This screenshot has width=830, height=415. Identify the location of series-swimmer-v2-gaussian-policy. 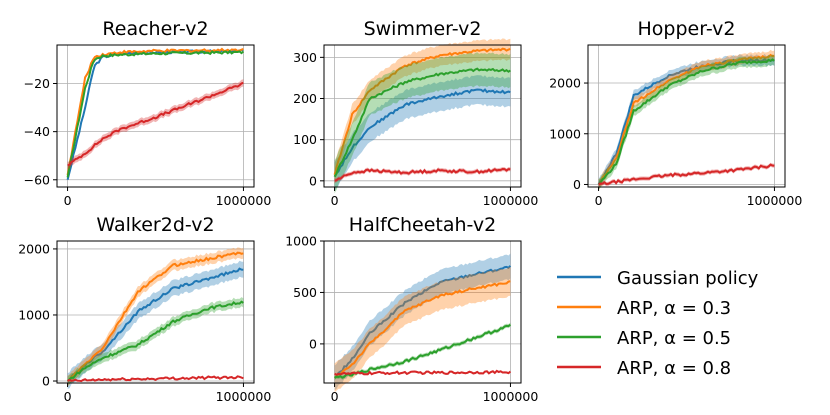
(422, 133).